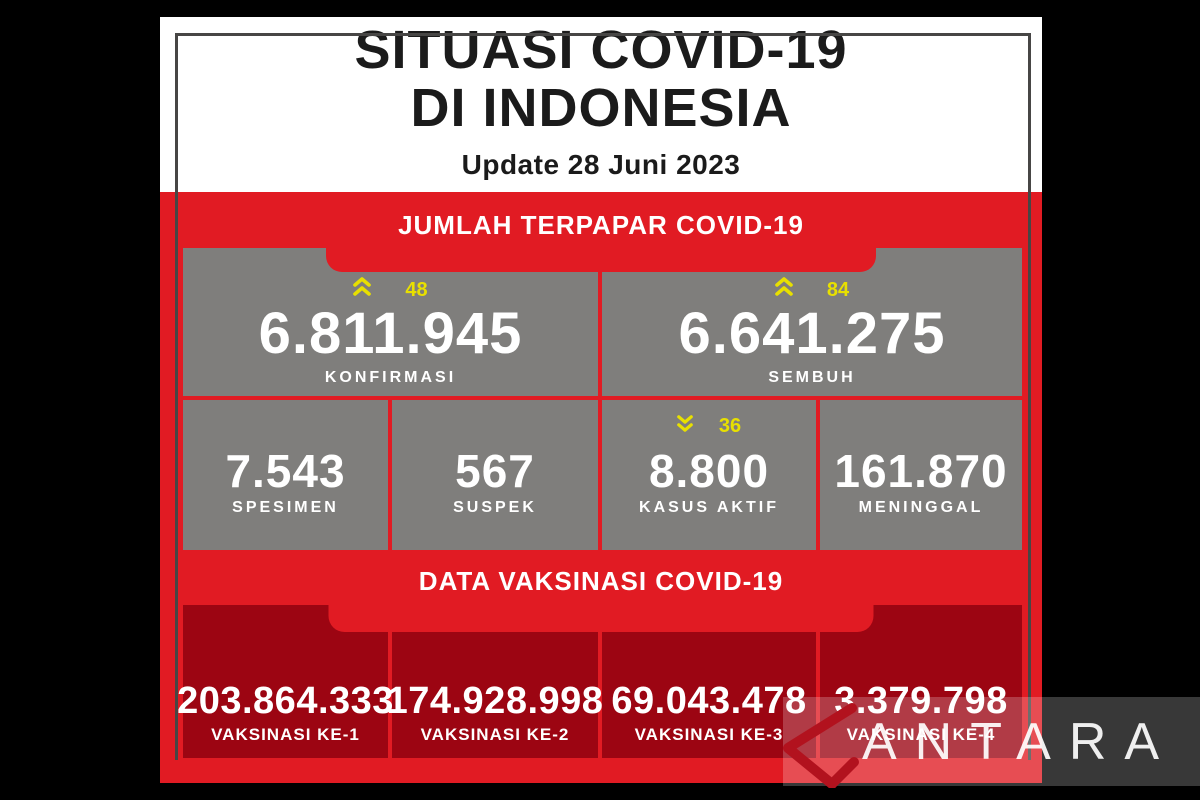 The height and width of the screenshot is (800, 1200). Describe the element at coordinates (685, 426) in the screenshot. I see `double-chevron-down-icon` at that location.